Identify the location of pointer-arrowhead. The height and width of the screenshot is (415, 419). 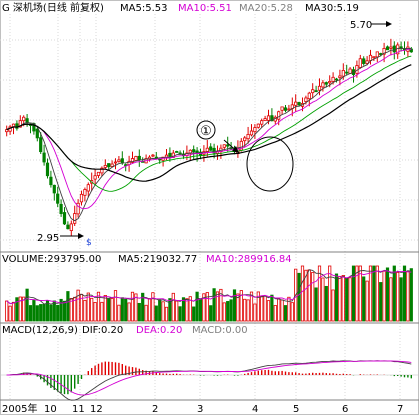
(235, 149).